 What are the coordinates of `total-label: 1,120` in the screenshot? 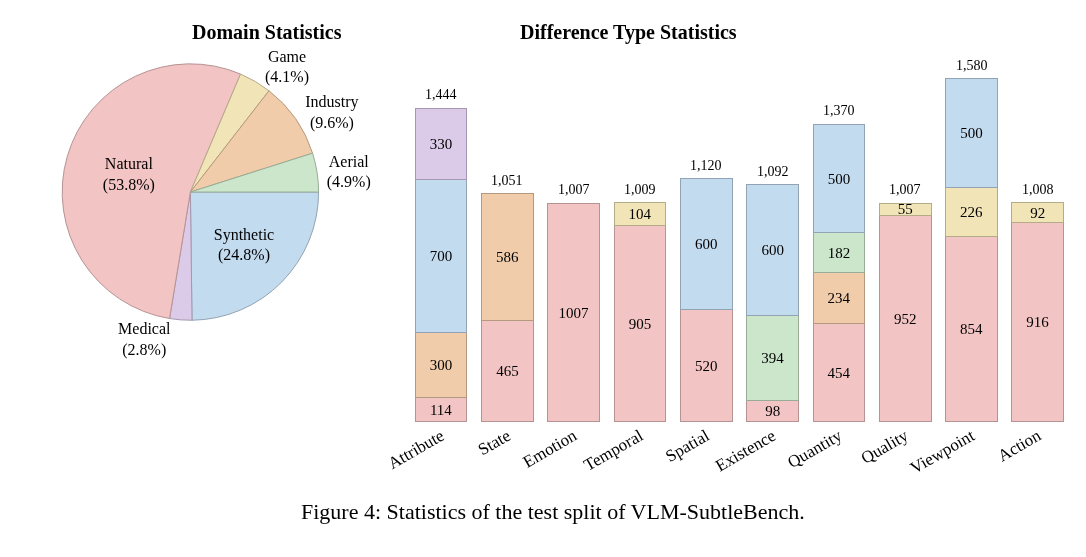 It's located at (706, 165).